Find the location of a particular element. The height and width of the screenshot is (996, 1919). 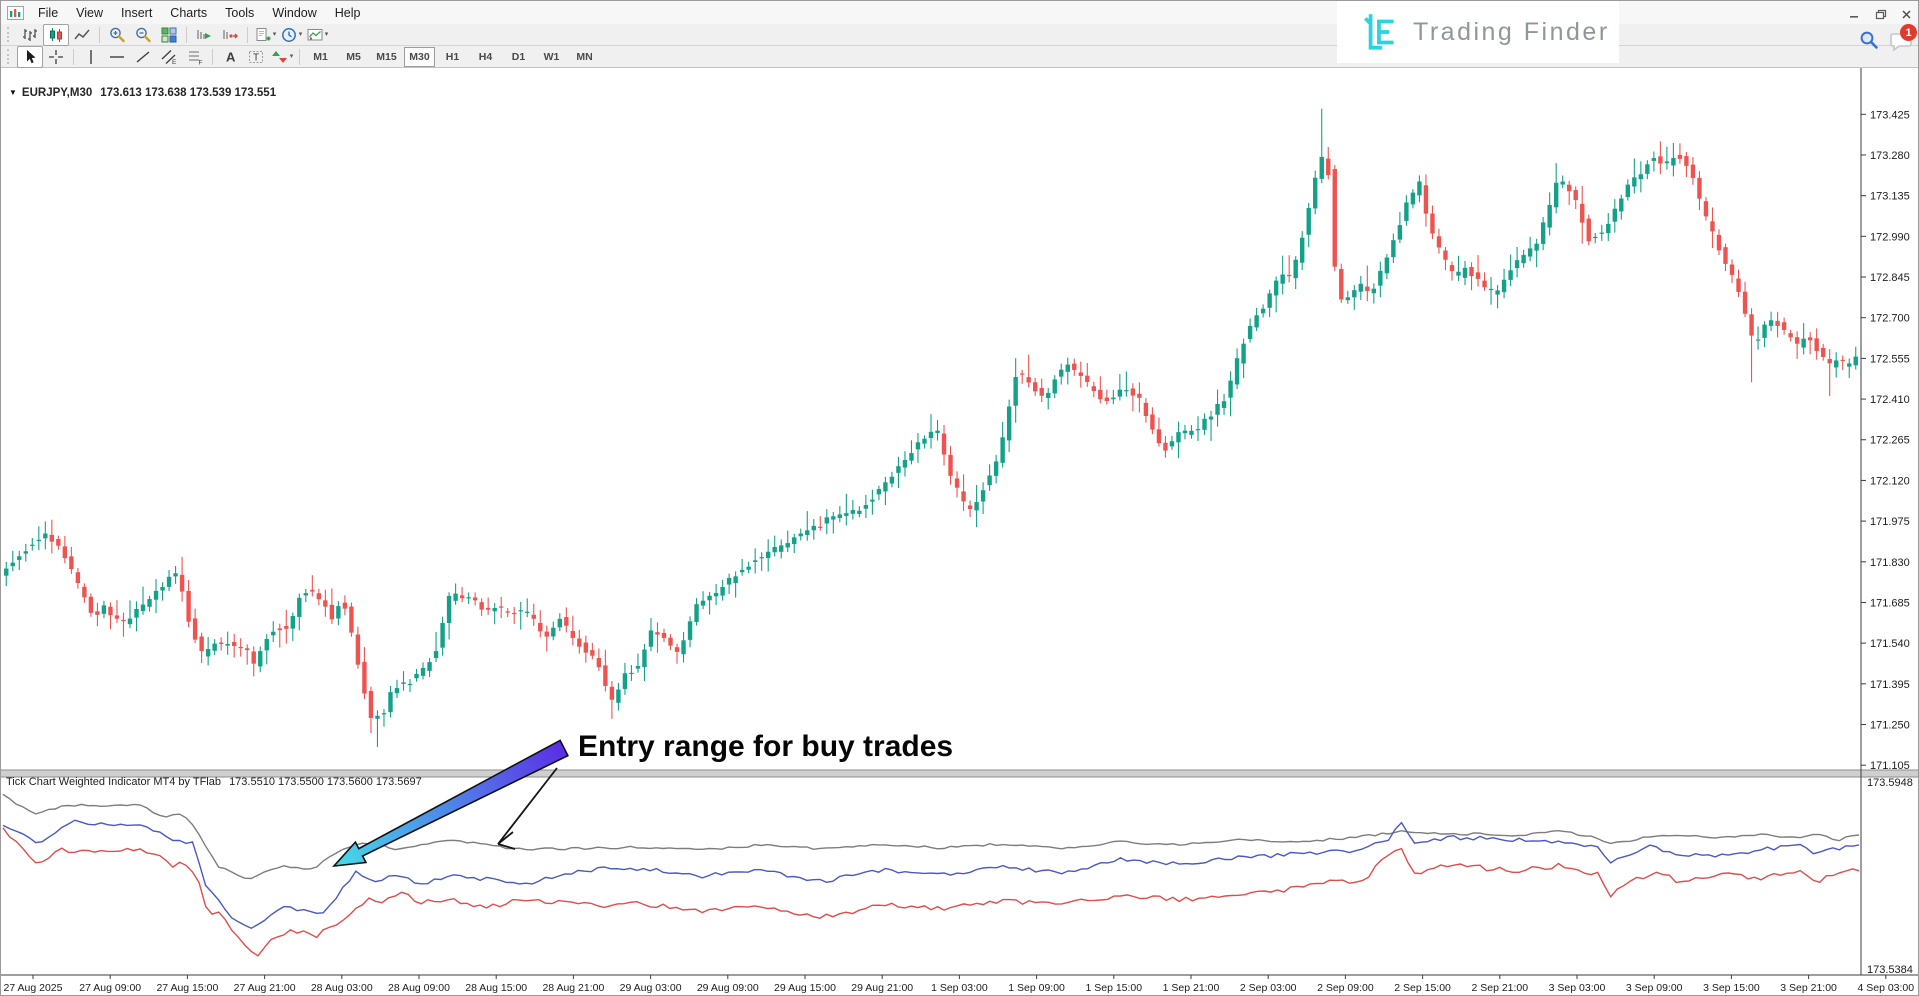

fibonacci-icon: F is located at coordinates (195, 57).